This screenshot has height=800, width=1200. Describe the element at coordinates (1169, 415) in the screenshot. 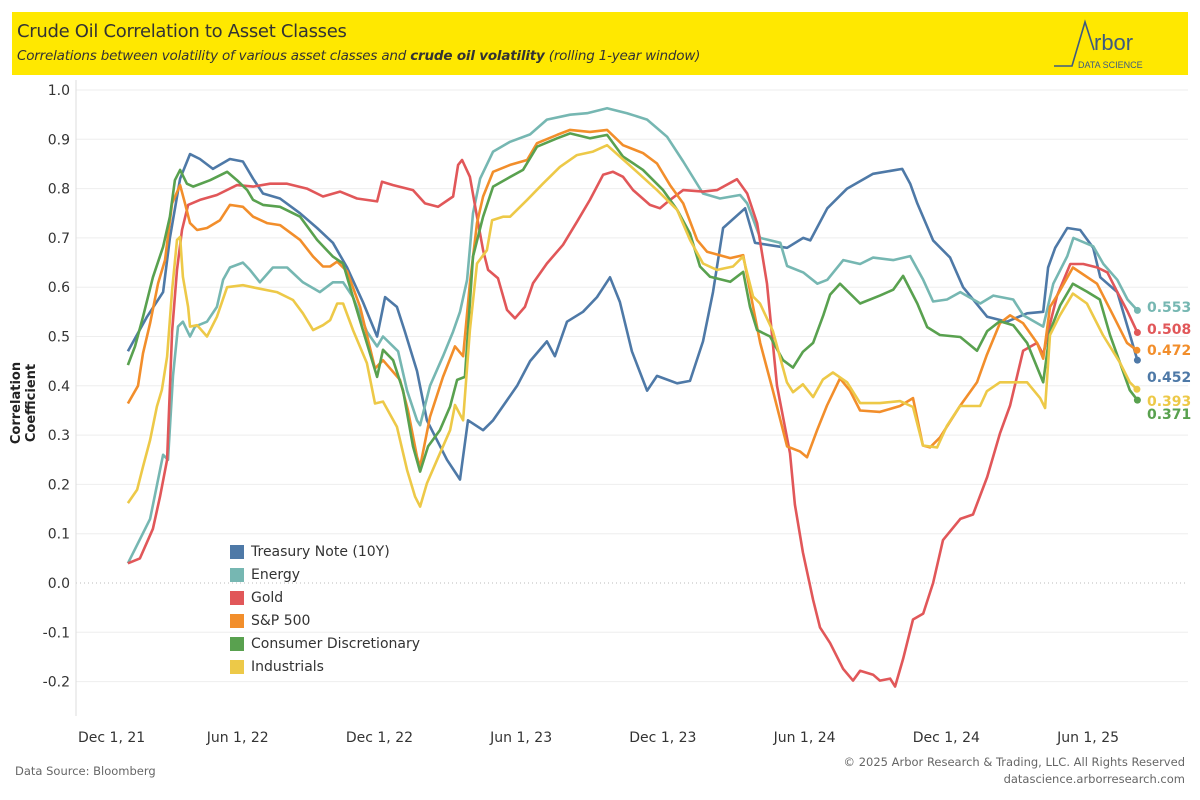

I see `end-value-label: 0.371` at that location.